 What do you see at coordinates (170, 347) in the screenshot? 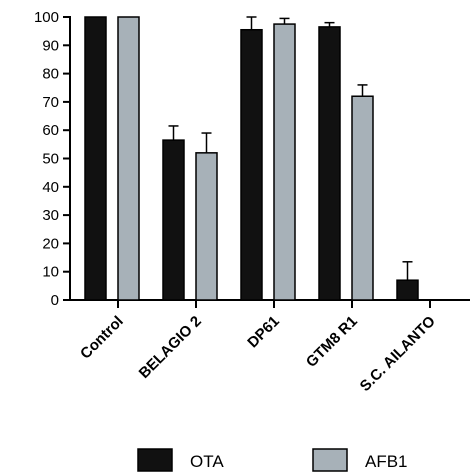
I see `x-category-label: BELAGIO 2` at bounding box center [170, 347].